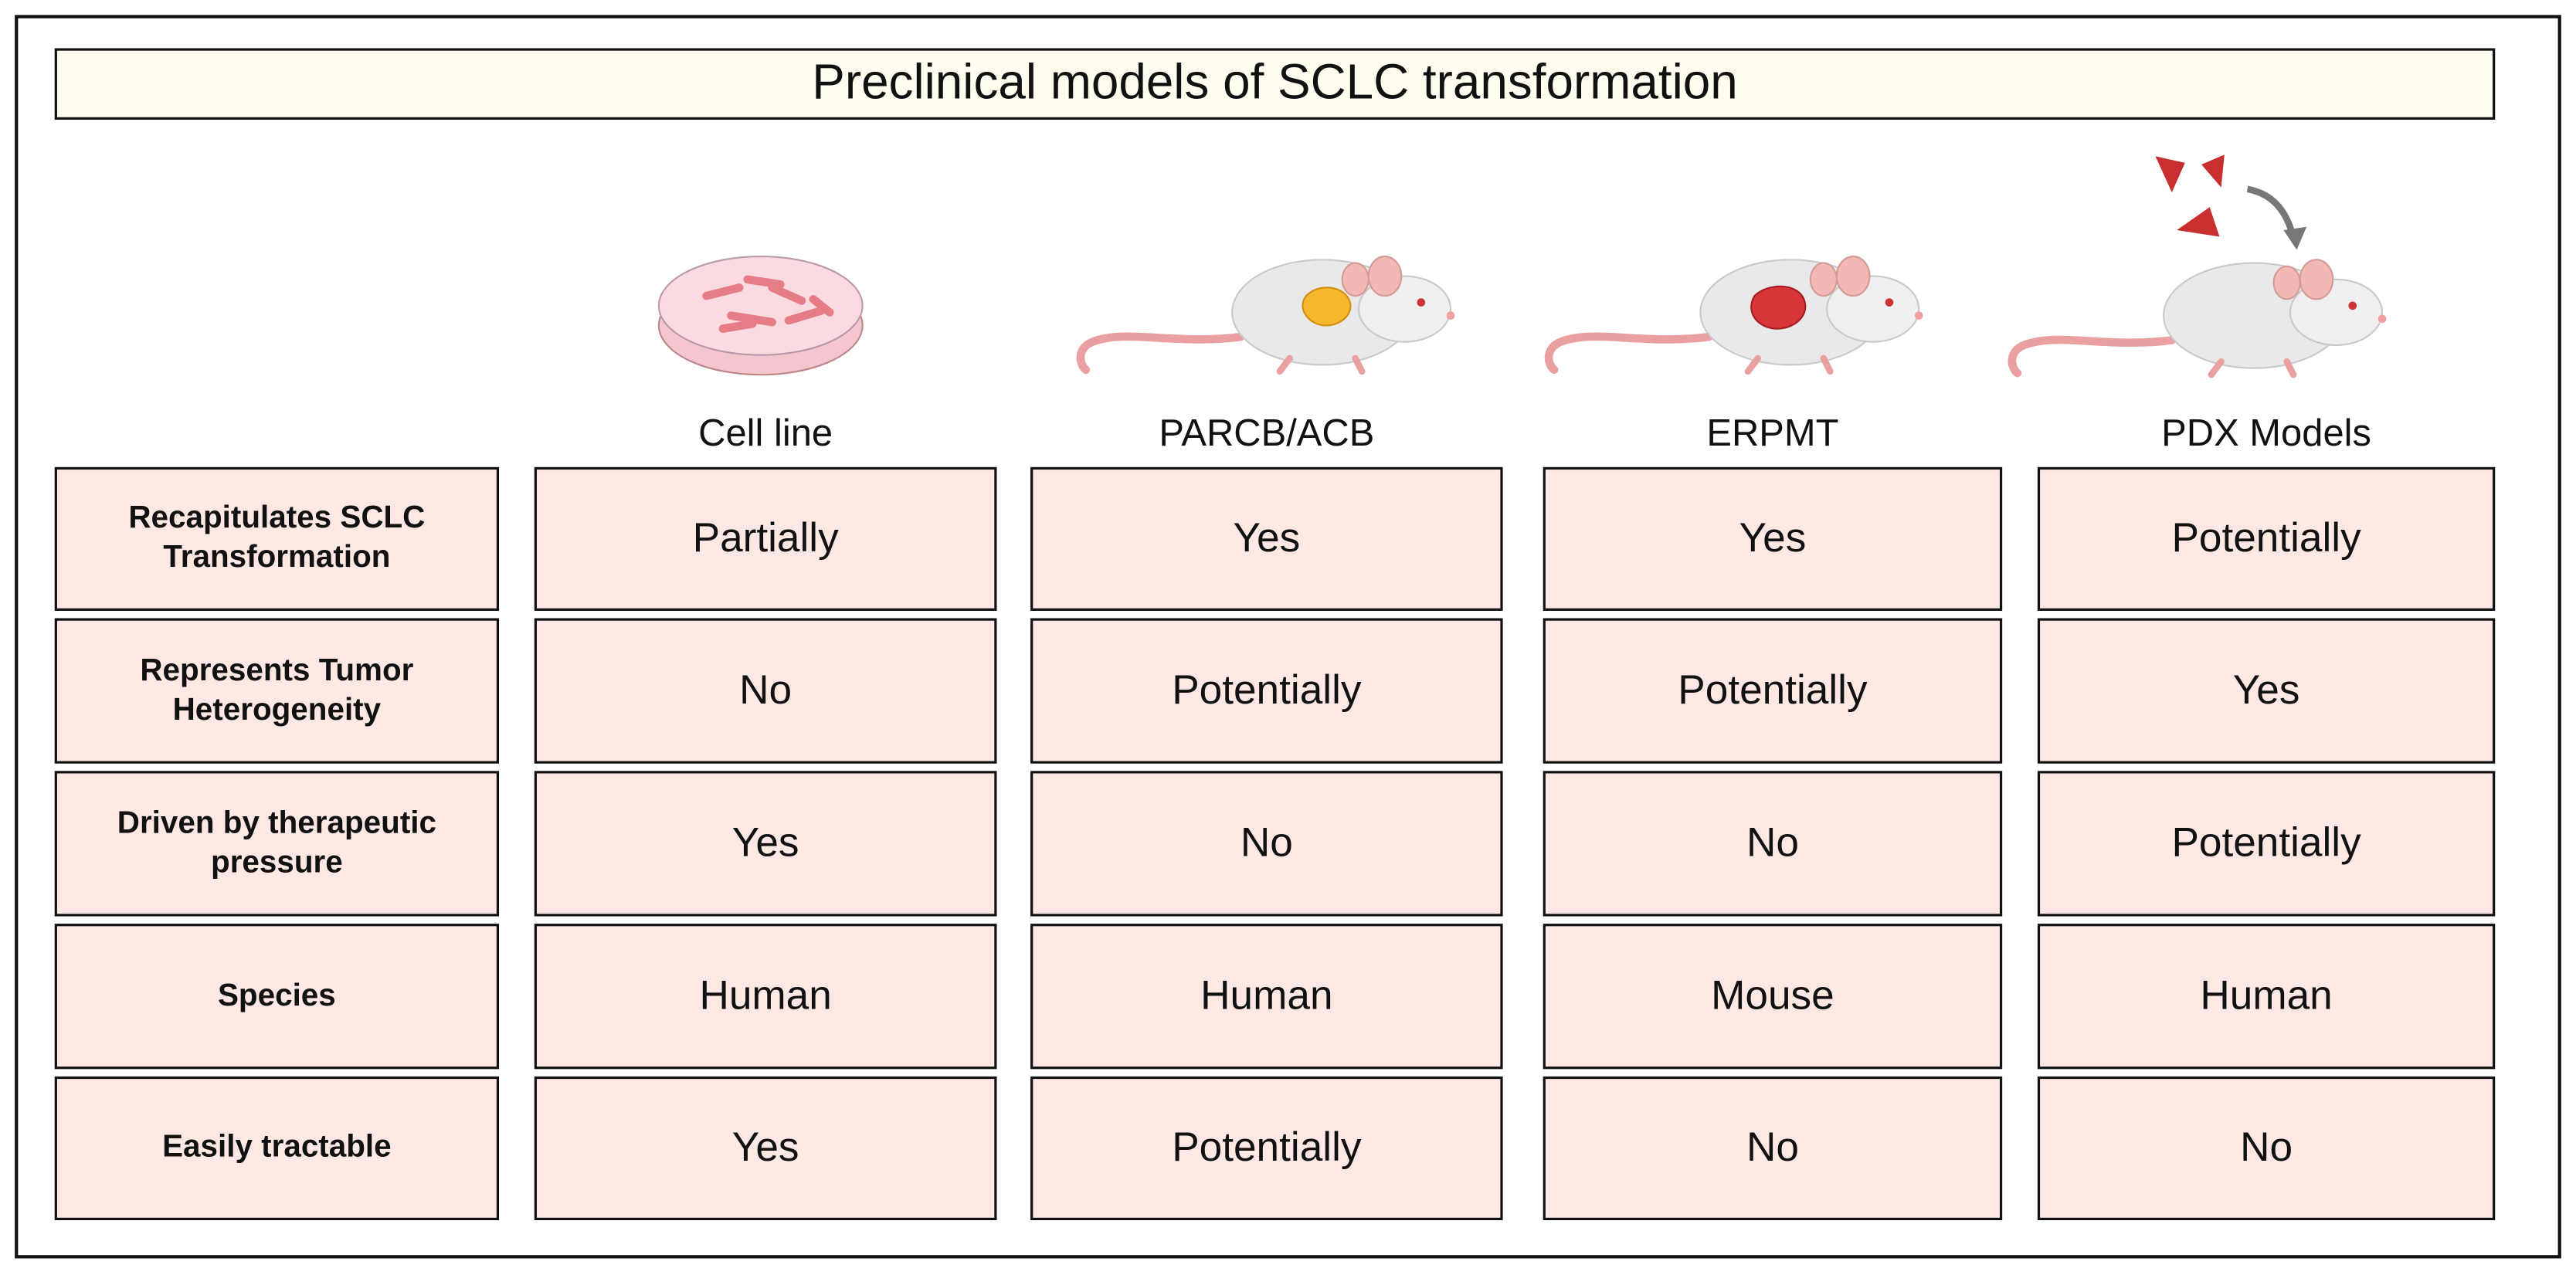 This screenshot has height=1275, width=2576. I want to click on cells-icon, so click(2231, 202).